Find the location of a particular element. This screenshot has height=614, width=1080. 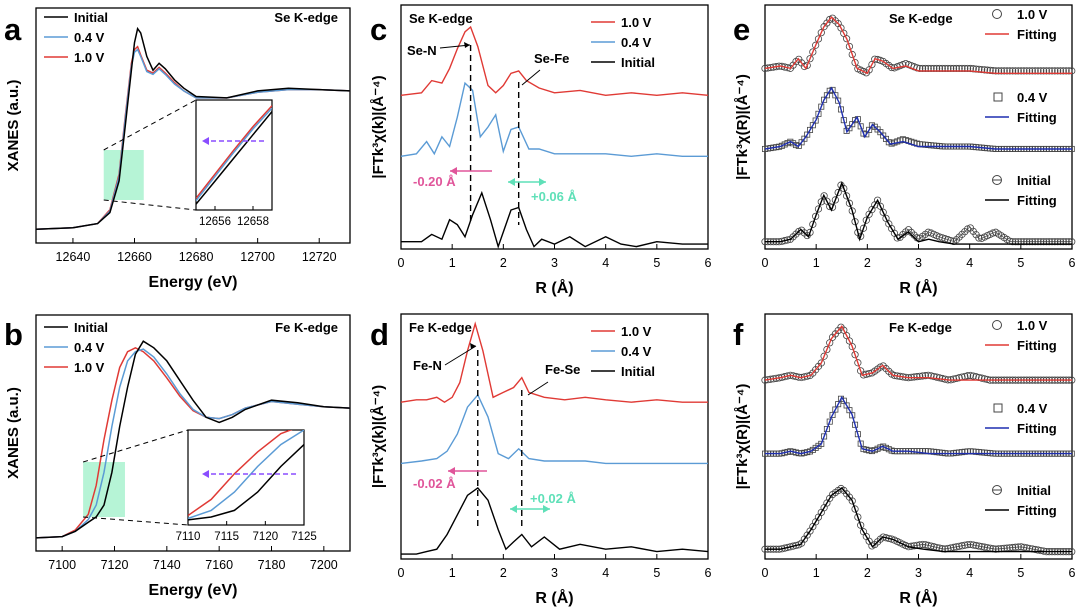

panel-letter-e: e is located at coordinates (741, 29).